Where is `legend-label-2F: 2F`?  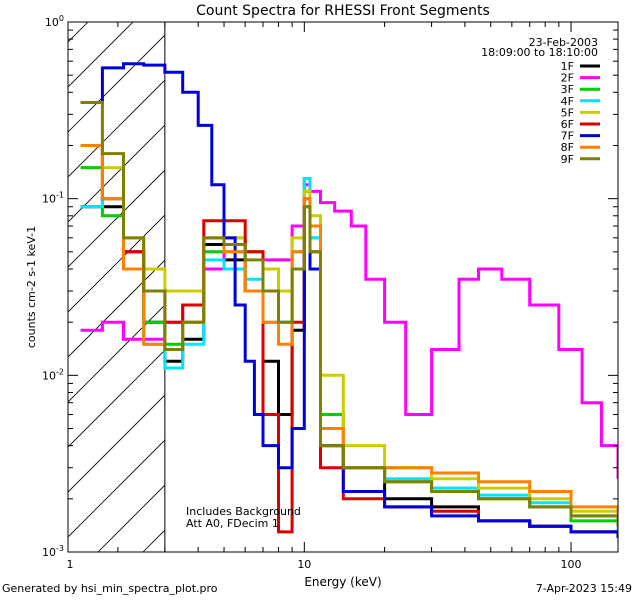 legend-label-2F: 2F is located at coordinates (567, 78).